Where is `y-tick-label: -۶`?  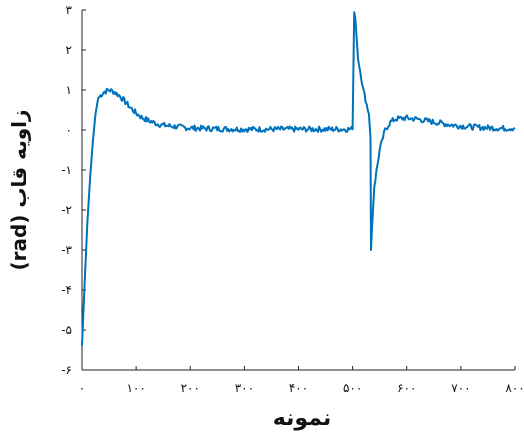 y-tick-label: -۶ is located at coordinates (66, 370).